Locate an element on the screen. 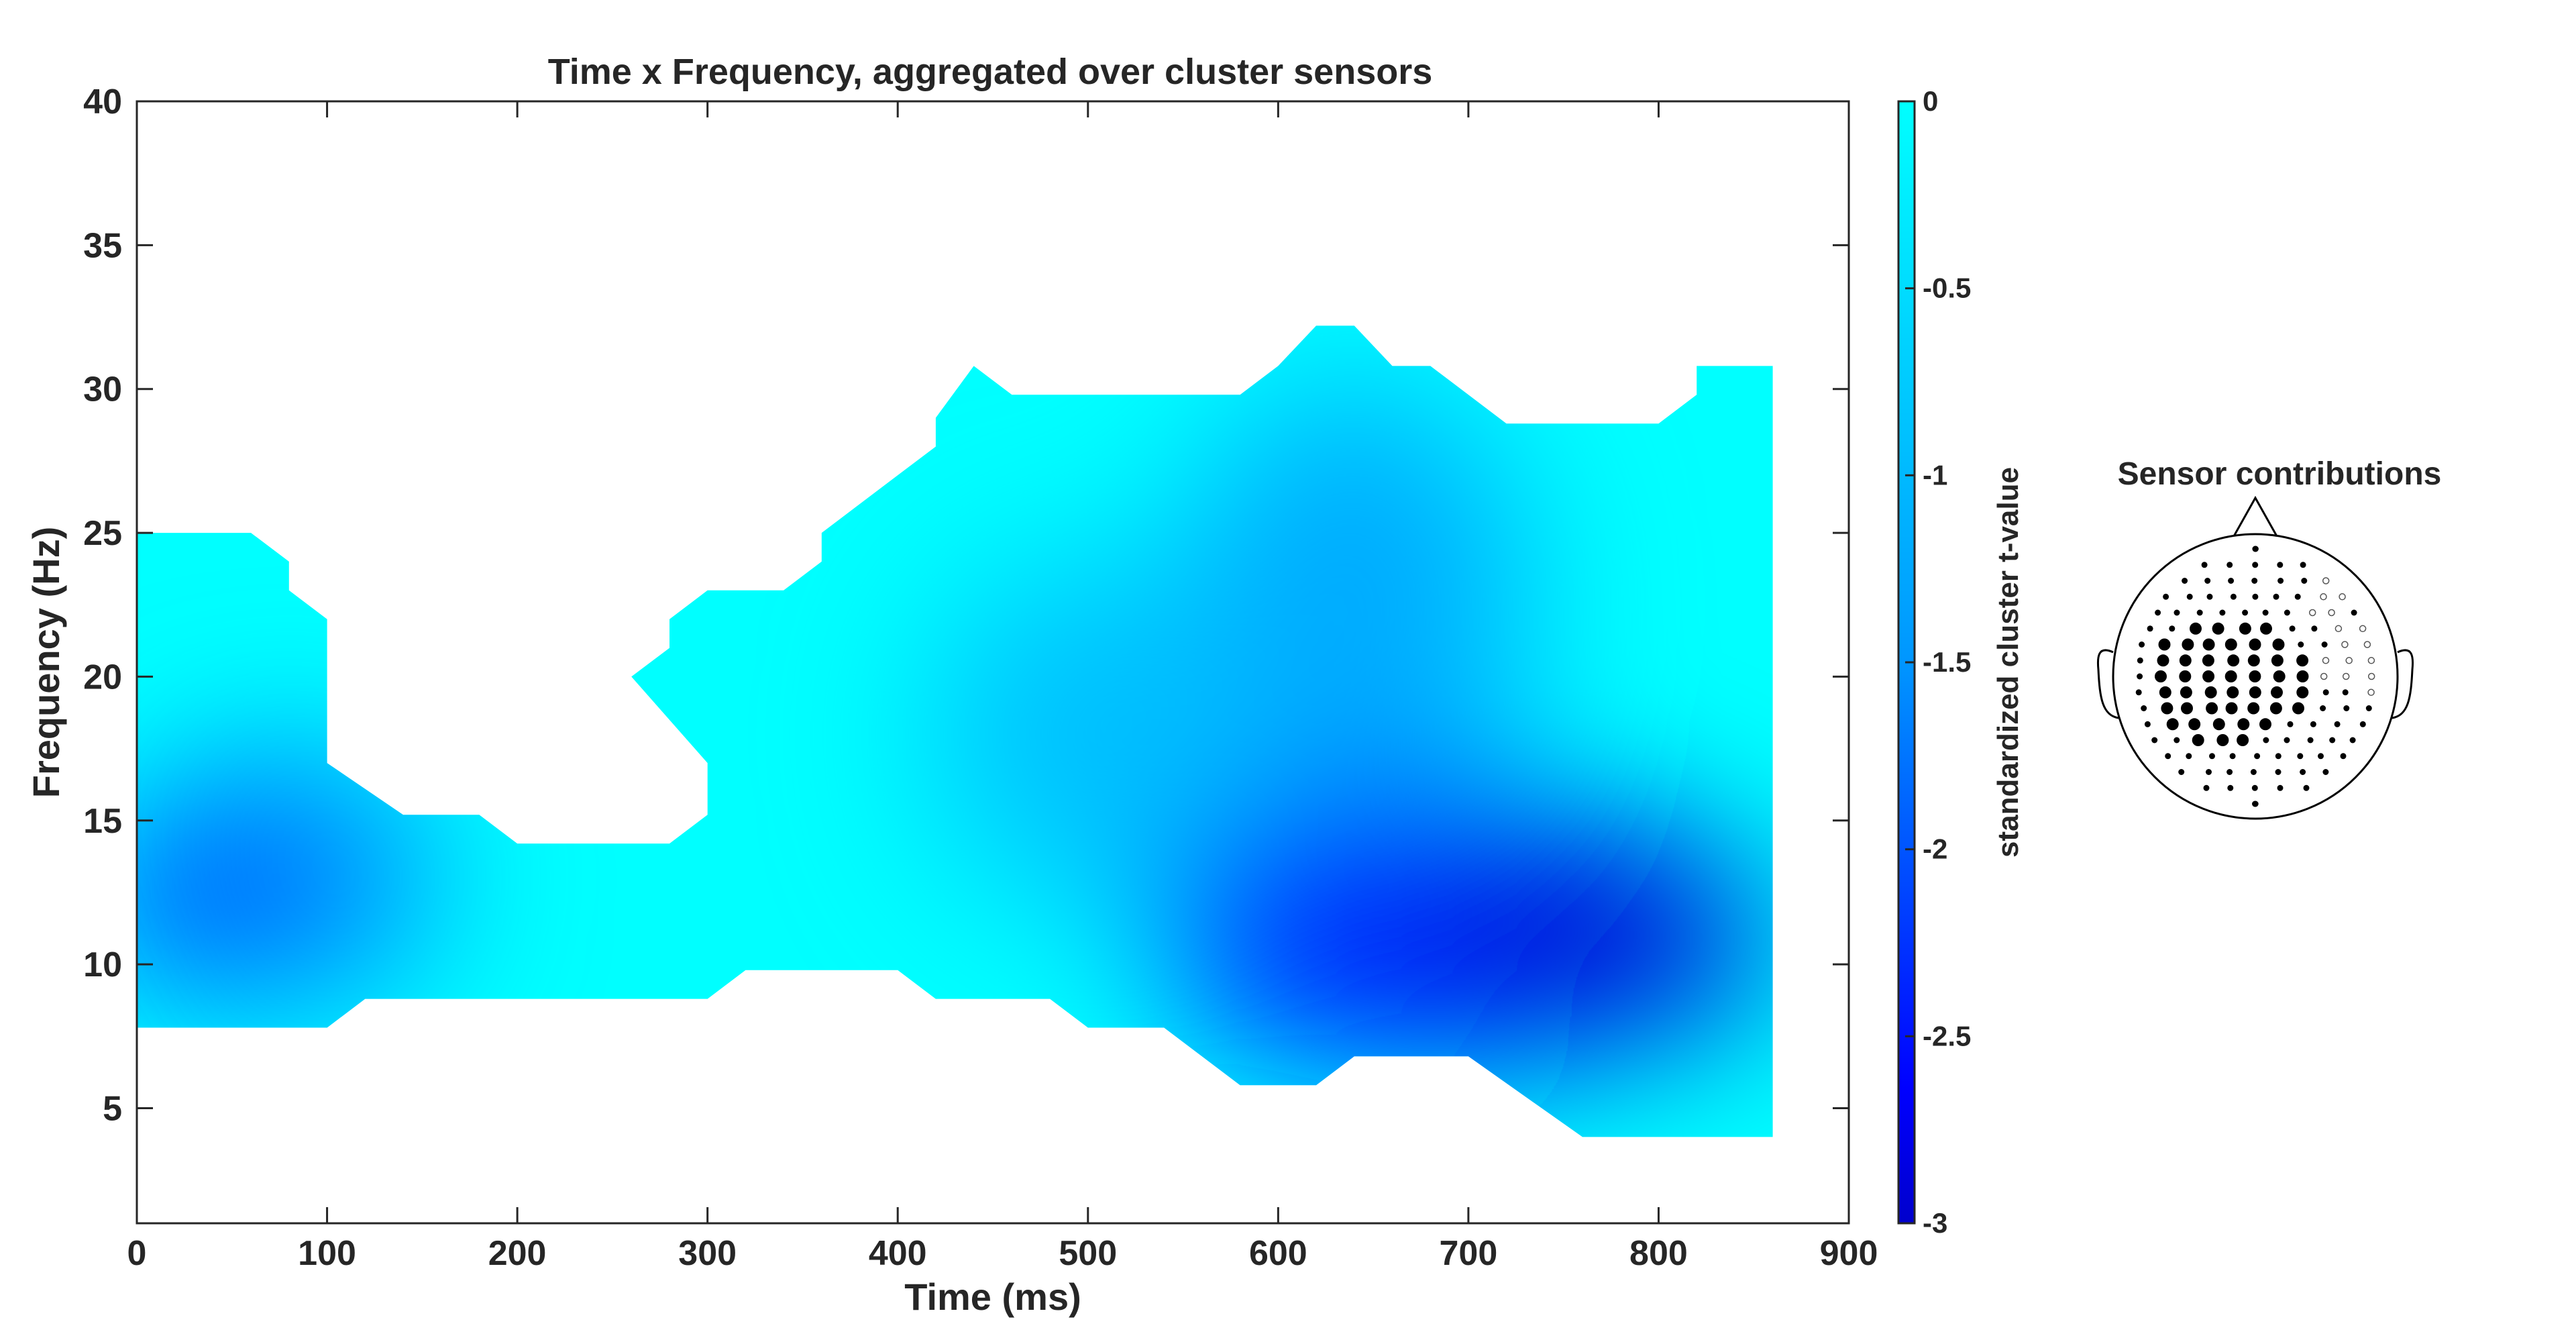 Image resolution: width=2576 pixels, height=1336 pixels. colorbar-tick-label: -1 is located at coordinates (1935, 475).